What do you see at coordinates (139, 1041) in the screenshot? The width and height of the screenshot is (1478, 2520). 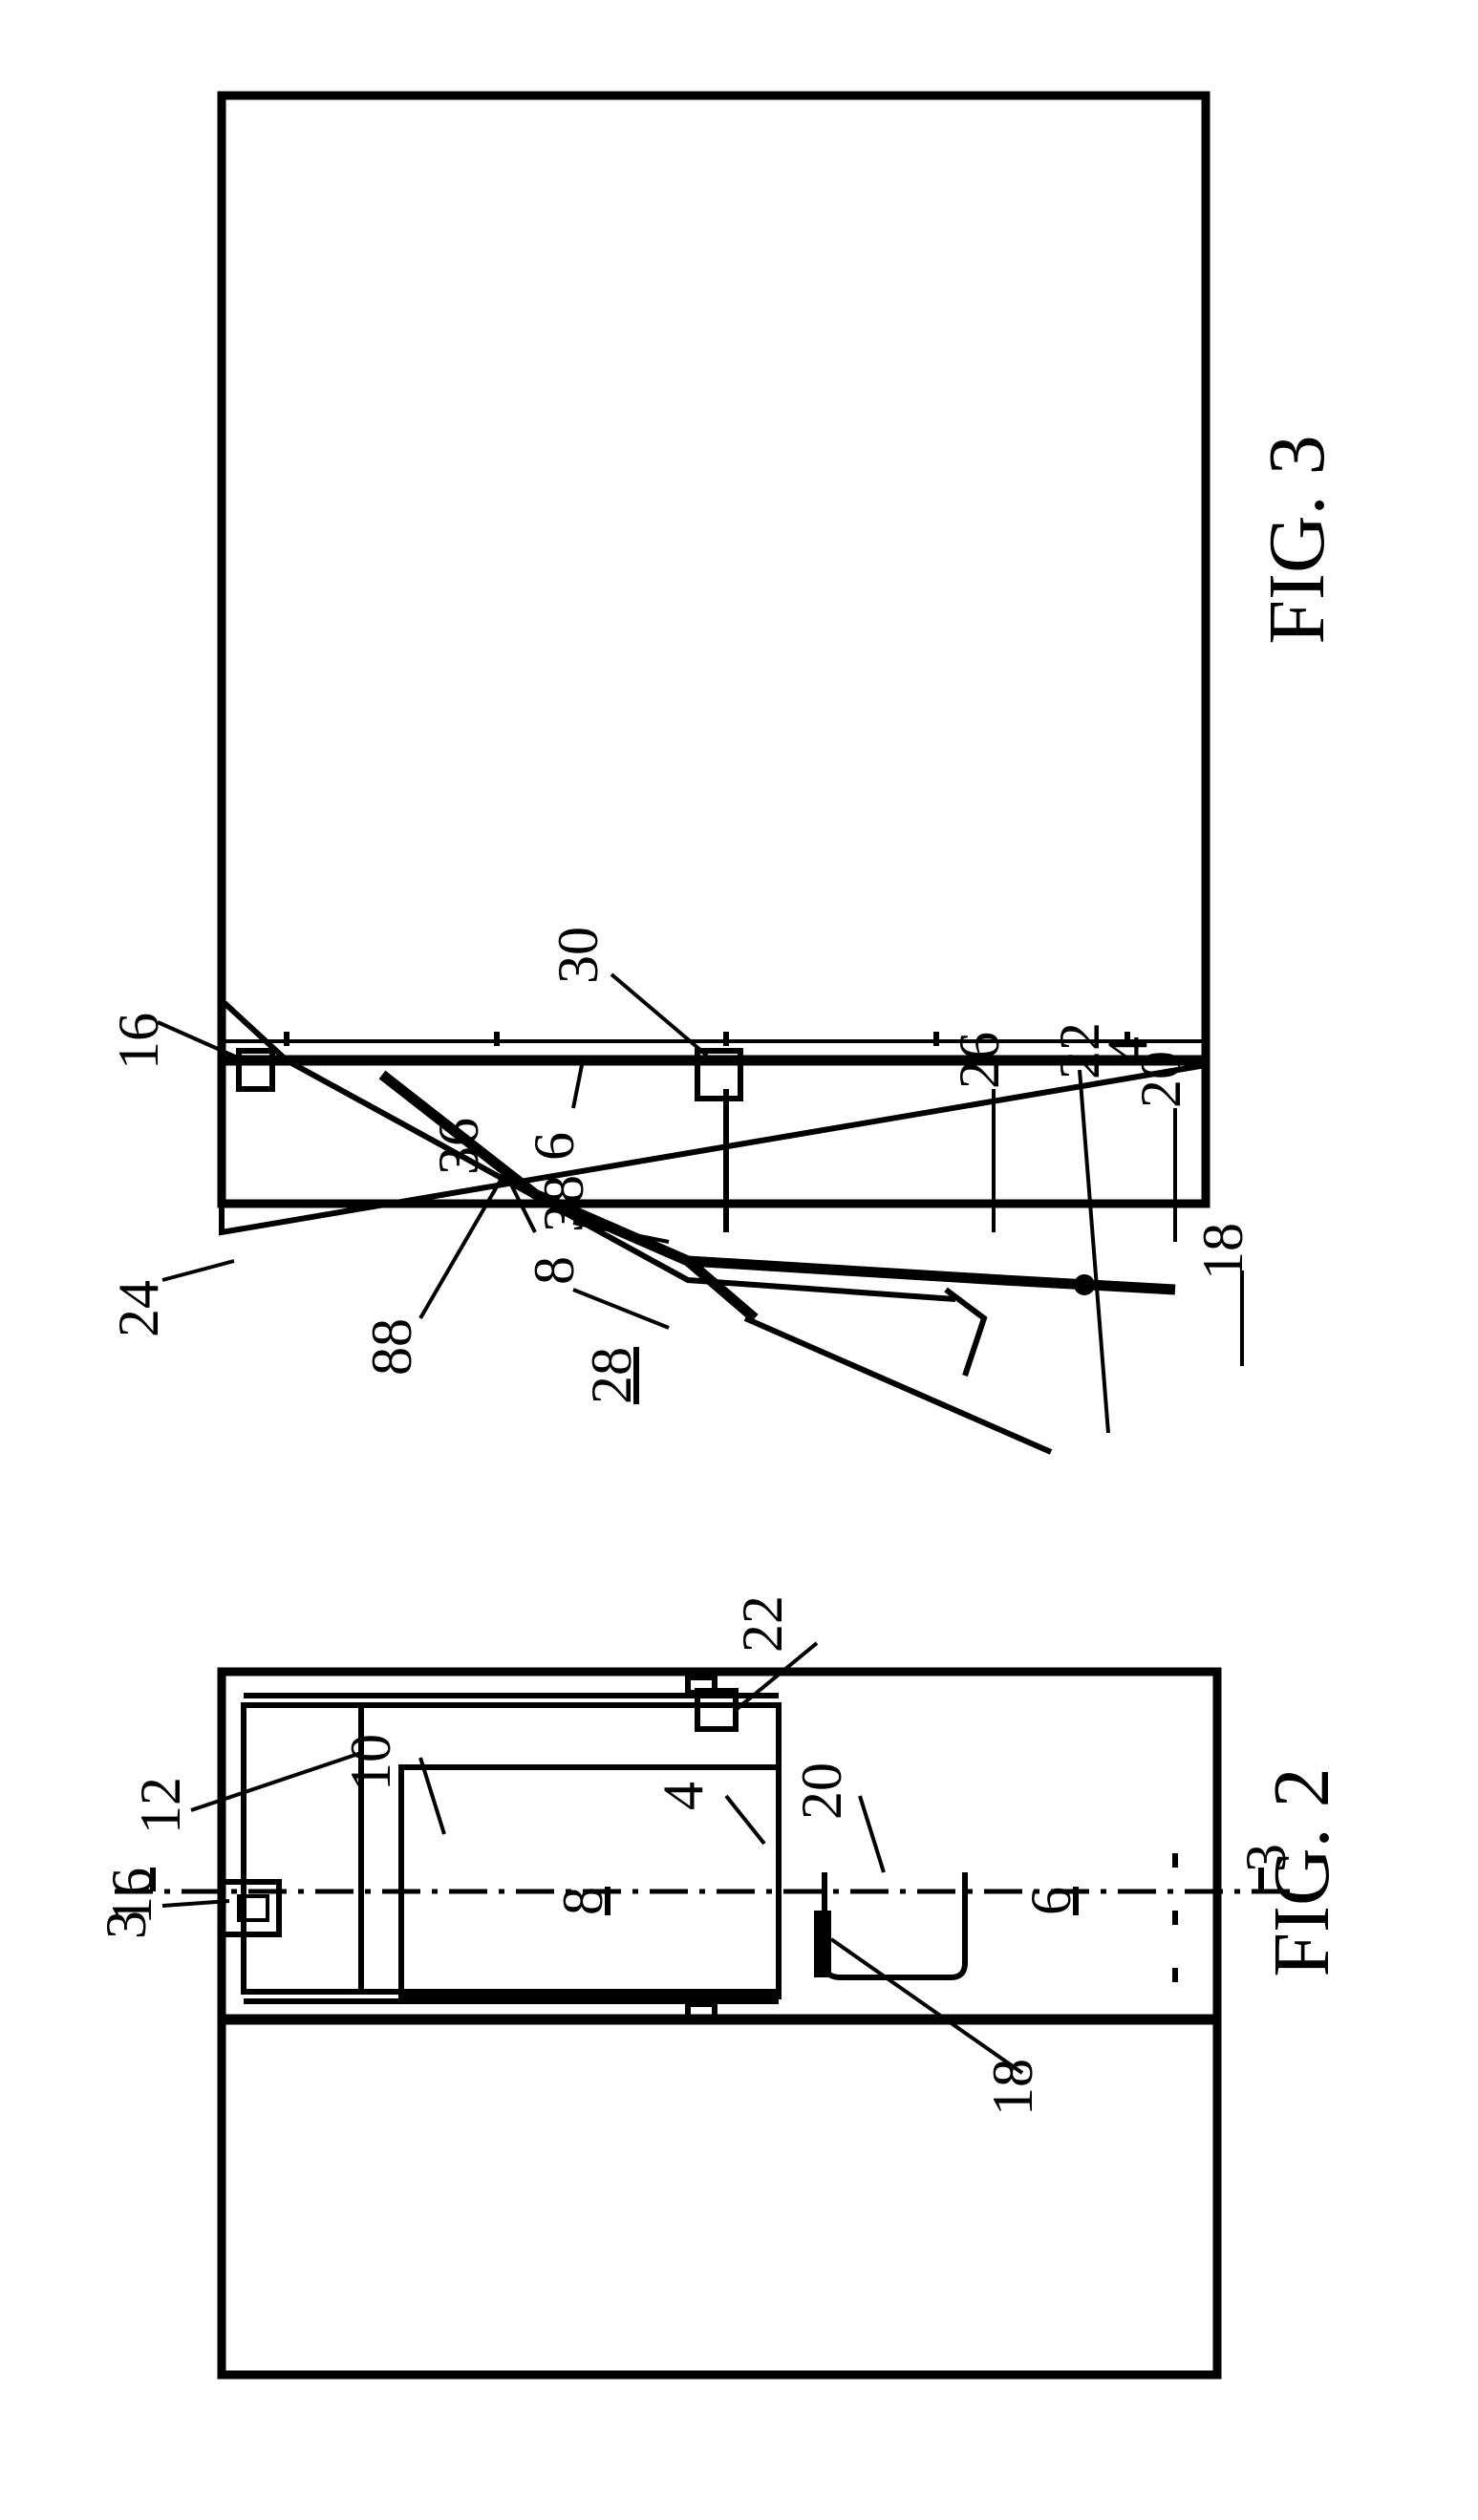 I see `fig3-label-16: 16` at bounding box center [139, 1041].